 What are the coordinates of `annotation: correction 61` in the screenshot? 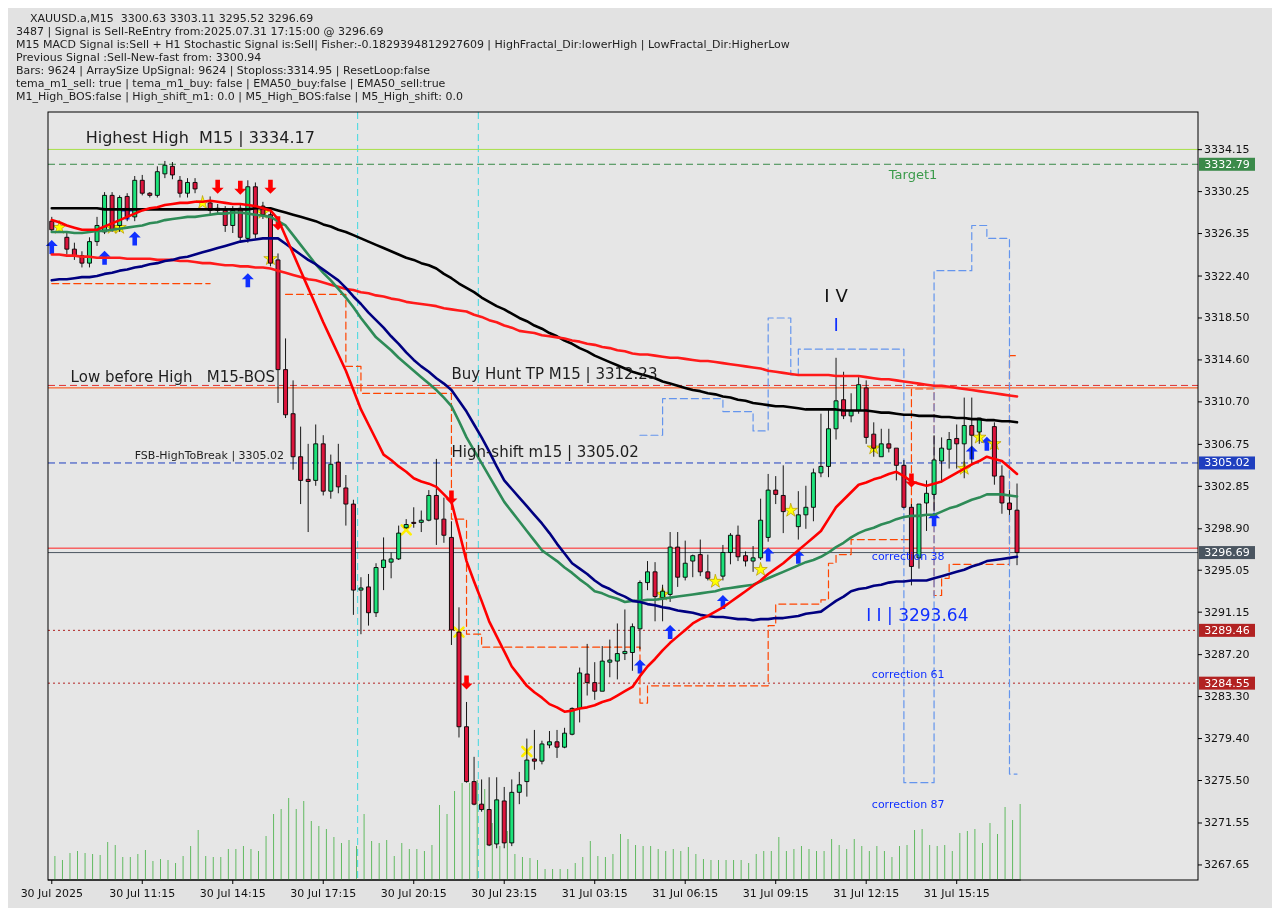 It's located at (908, 675).